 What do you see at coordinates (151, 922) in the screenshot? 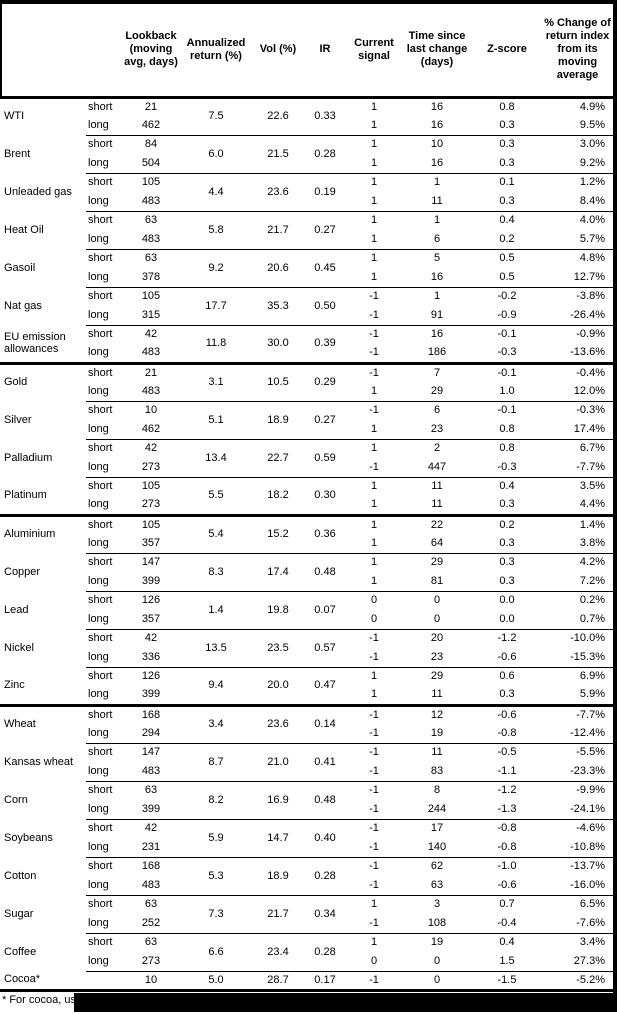
I see `lookback-value: 252` at bounding box center [151, 922].